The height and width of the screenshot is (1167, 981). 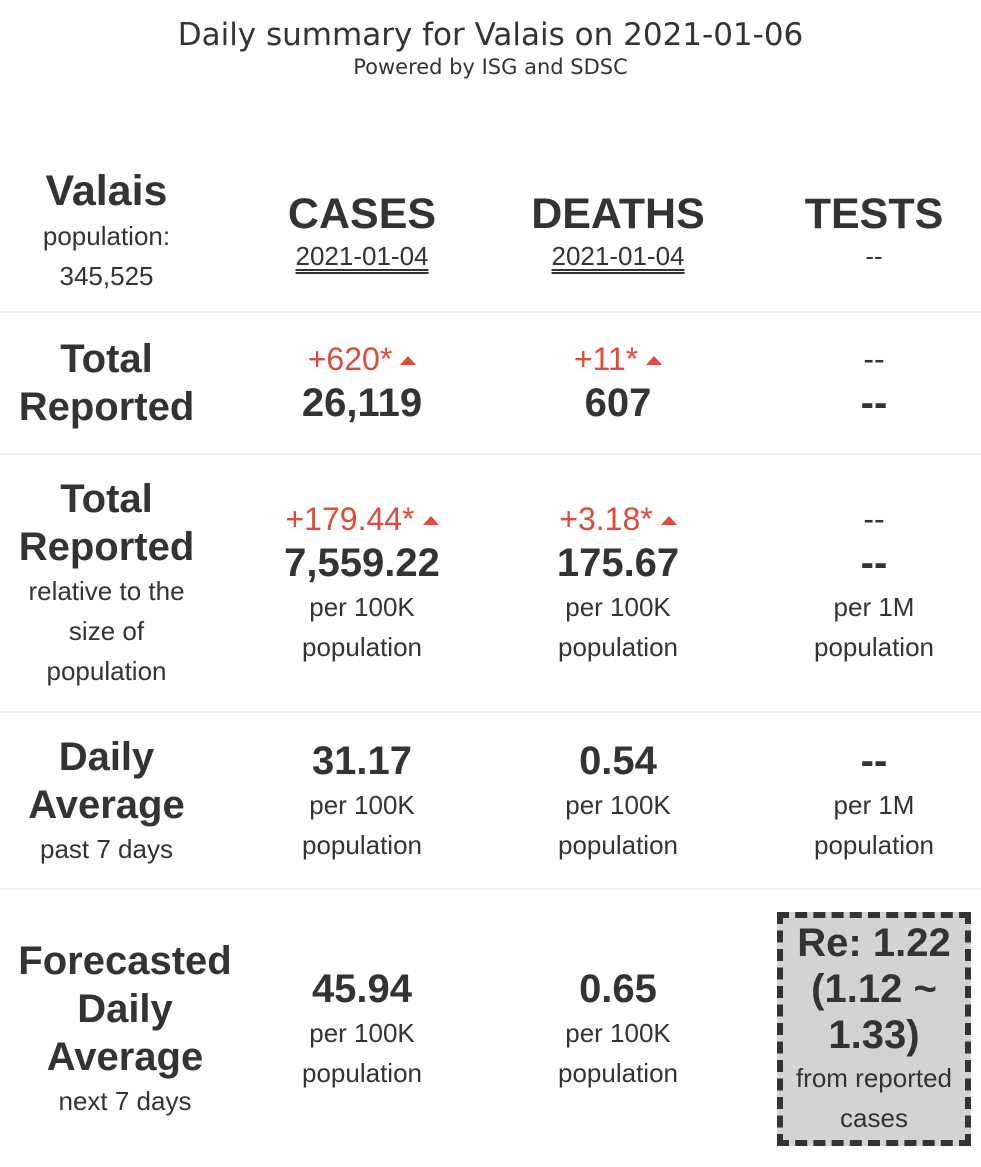 I want to click on re-interval-high: 1.33), so click(x=874, y=1035).